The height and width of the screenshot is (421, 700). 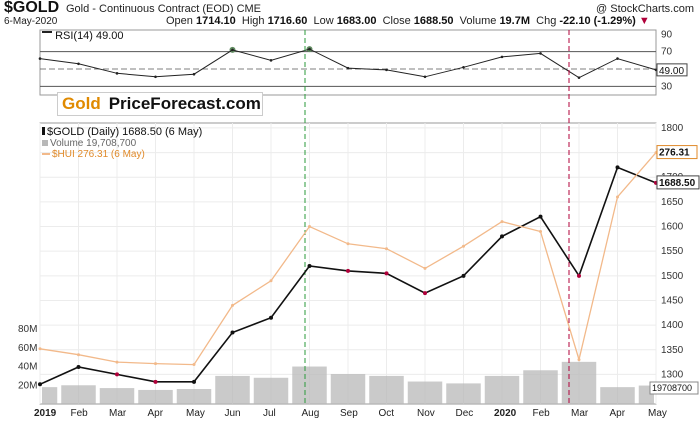 I want to click on gold-last-value-label: 1688.50, so click(x=677, y=183).